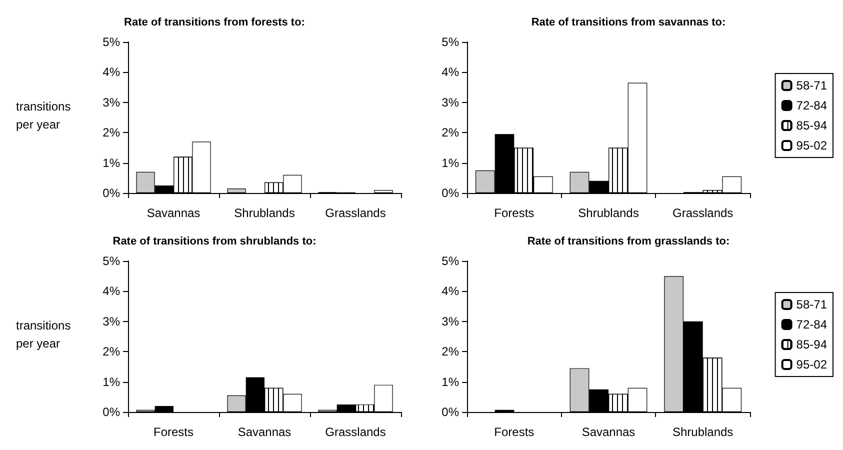 Image resolution: width=843 pixels, height=450 pixels. What do you see at coordinates (214, 242) in the screenshot?
I see `chart-title: Rate of transitions from shrublands to:` at bounding box center [214, 242].